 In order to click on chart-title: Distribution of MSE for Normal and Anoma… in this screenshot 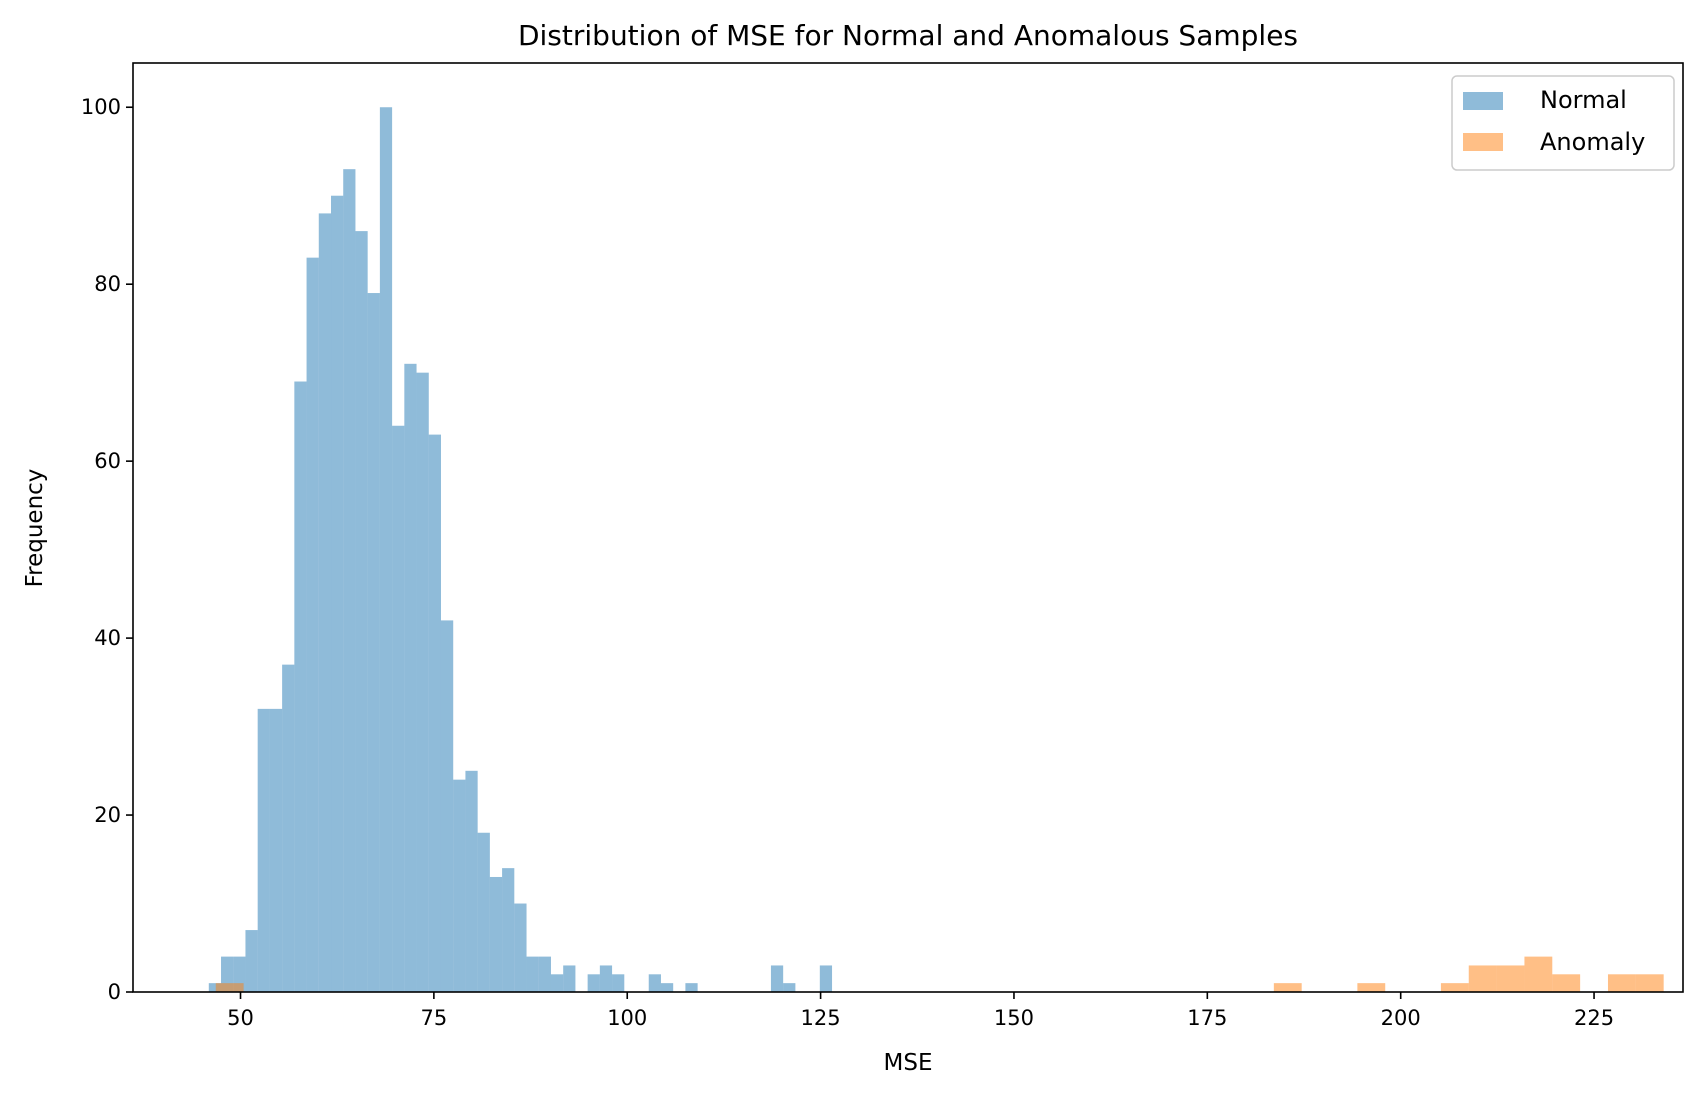, I will do `click(908, 35)`.